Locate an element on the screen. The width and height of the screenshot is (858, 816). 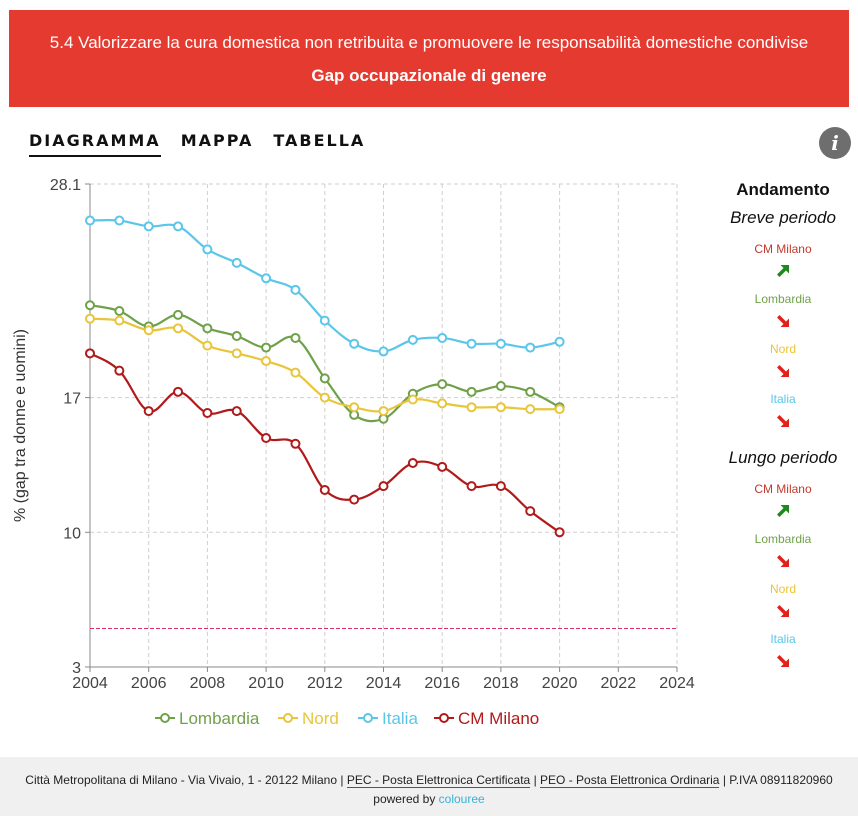
legend-label-italia: Italia is located at coordinates (400, 718).